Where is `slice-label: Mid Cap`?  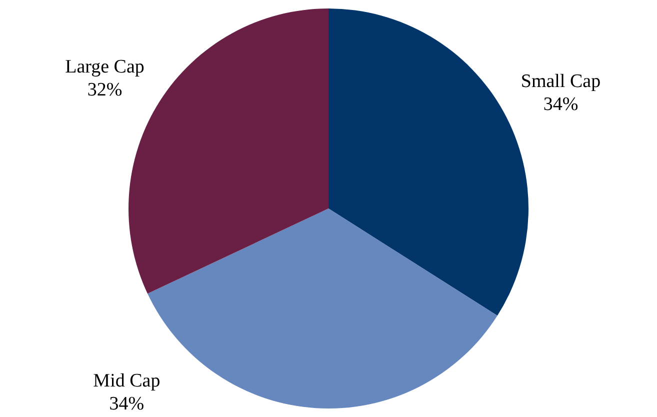 slice-label: Mid Cap is located at coordinates (126, 381).